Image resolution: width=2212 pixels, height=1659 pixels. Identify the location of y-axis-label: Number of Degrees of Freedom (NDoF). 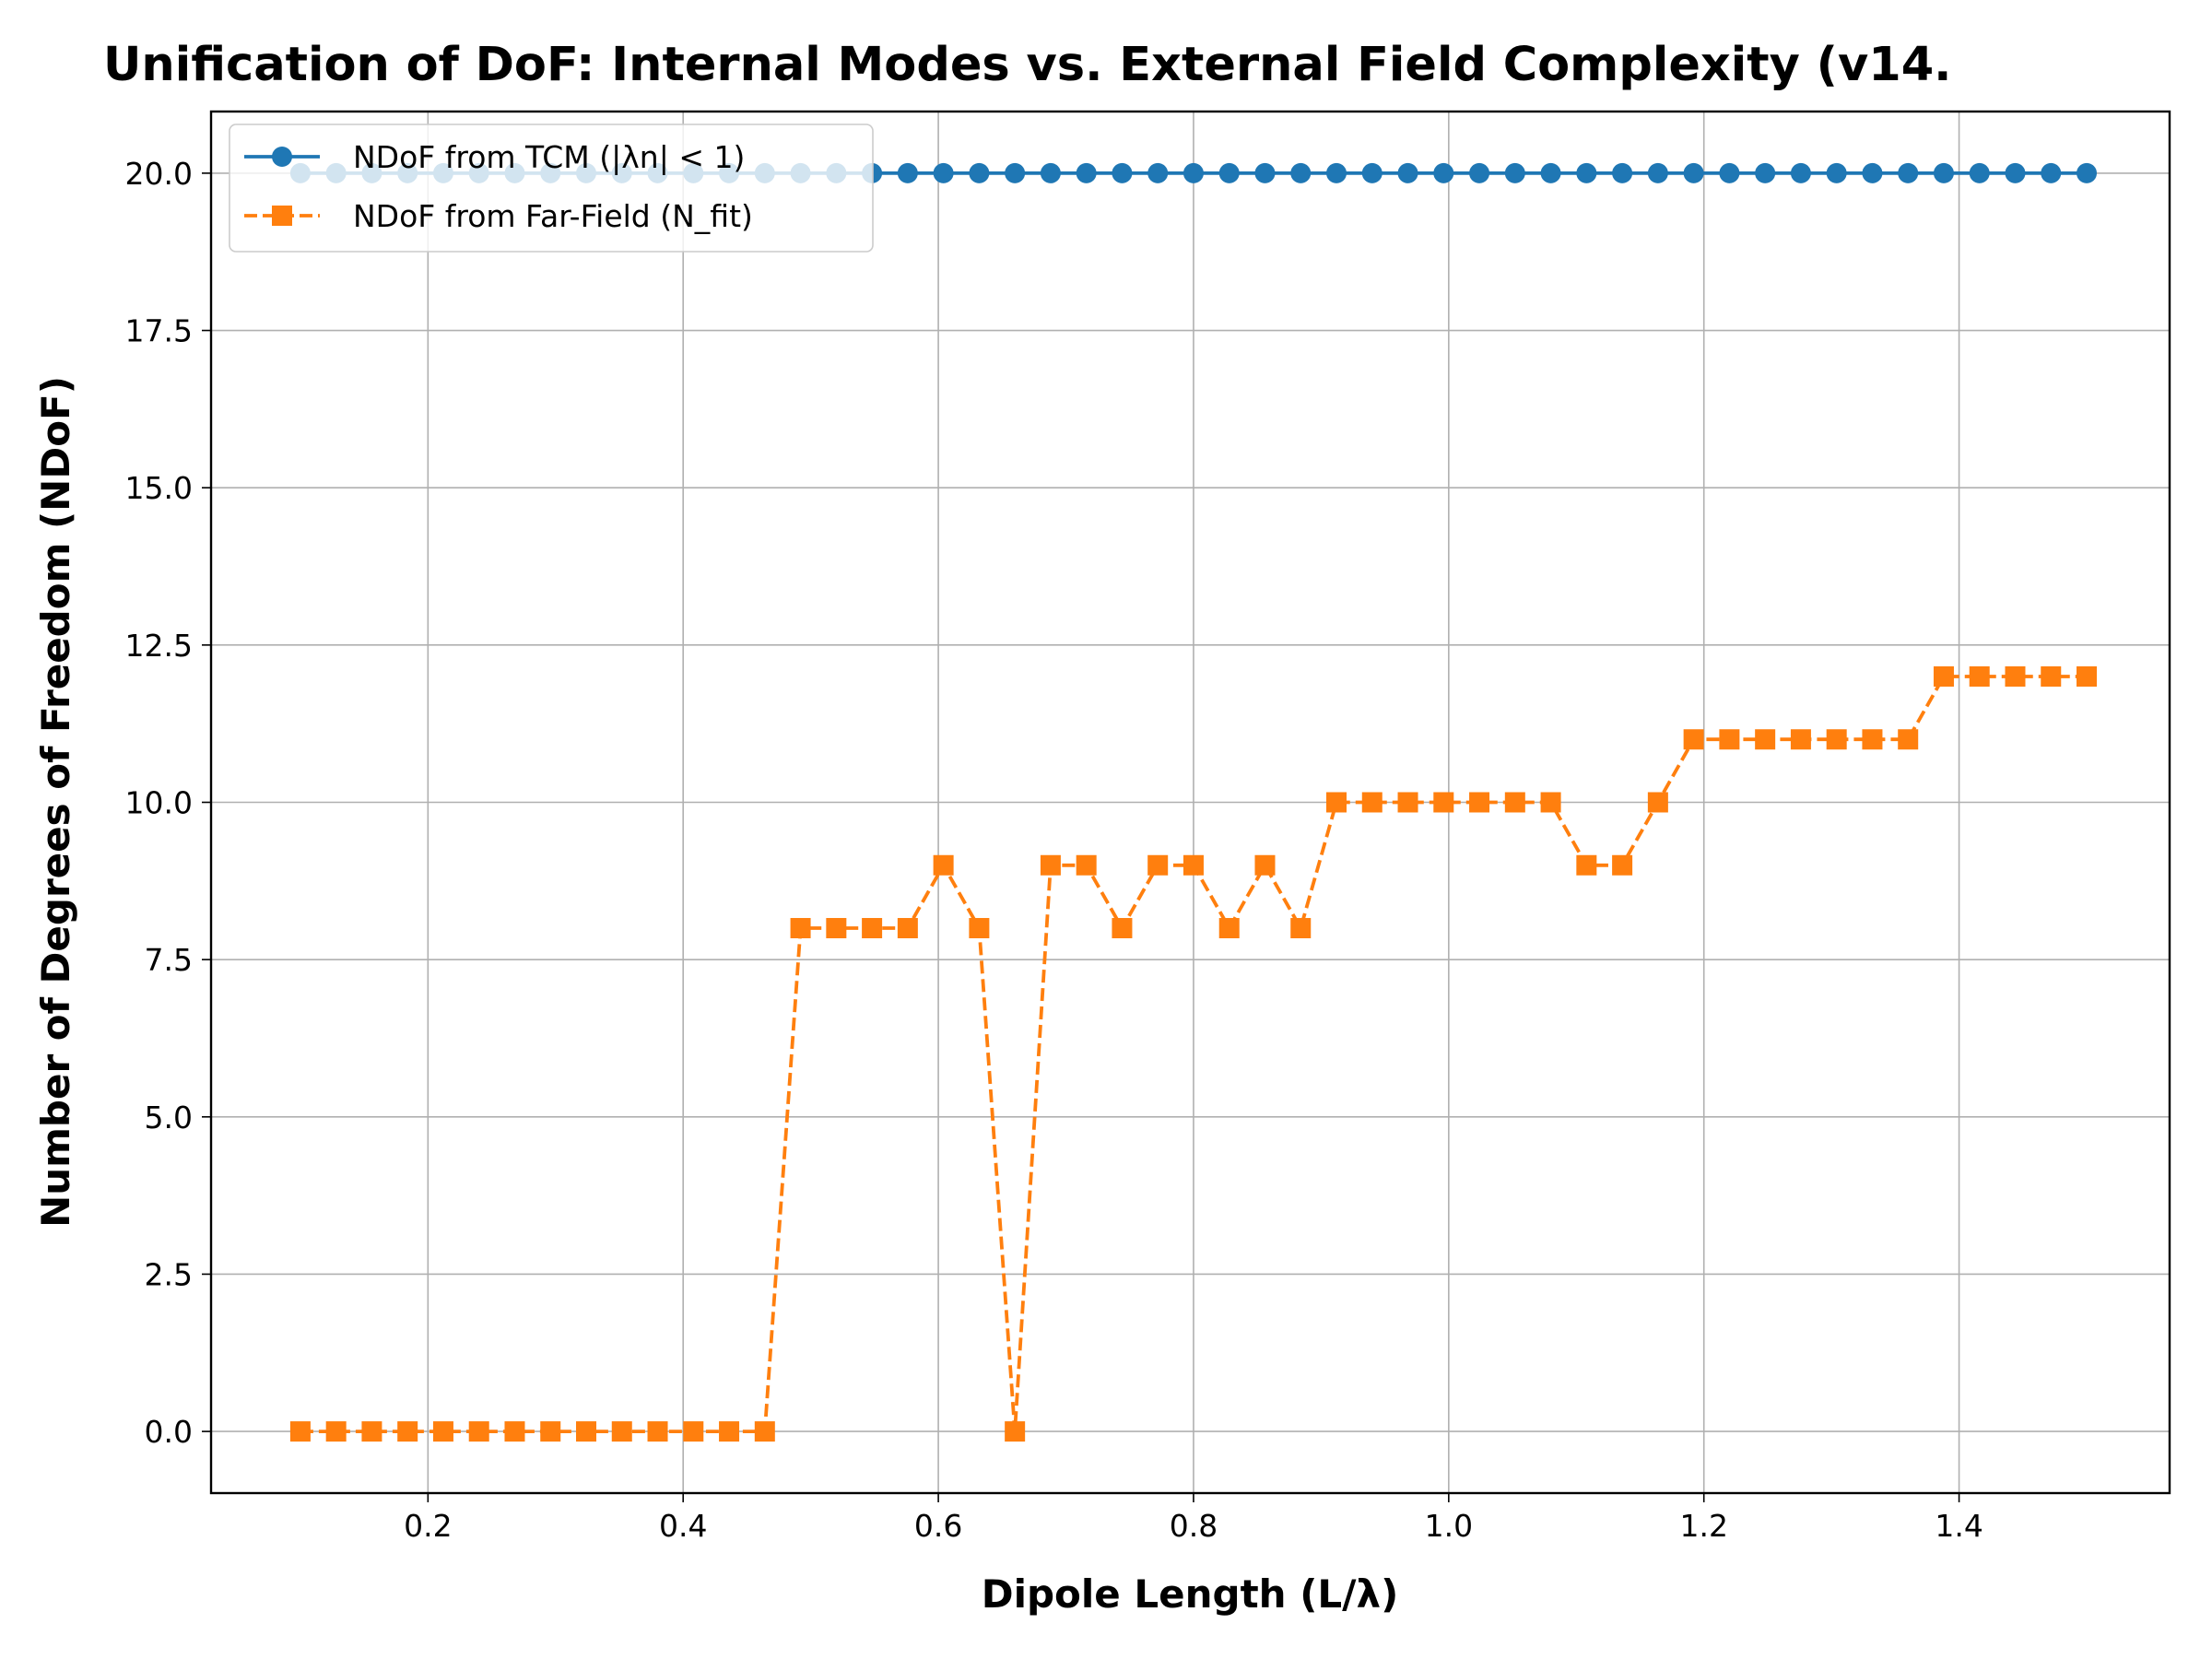
(55, 802).